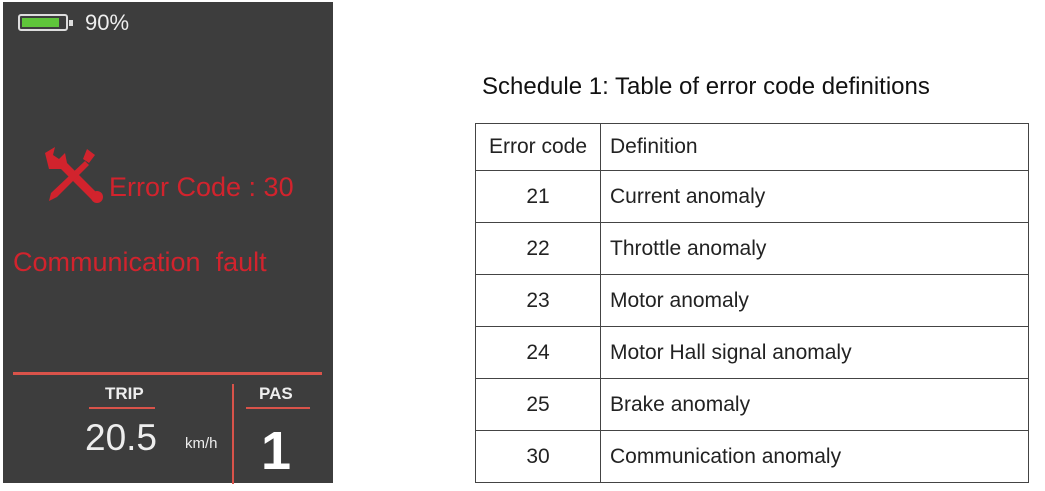 The width and height of the screenshot is (1045, 491). I want to click on table-row: 23 Motor anomaly, so click(752, 300).